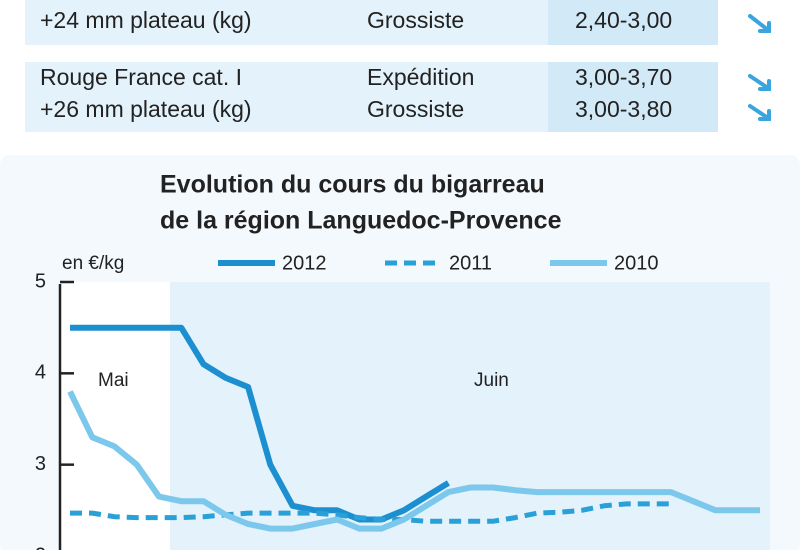 Image resolution: width=800 pixels, height=555 pixels. Describe the element at coordinates (623, 20) in the screenshot. I see `row-price: 2,40-3,00` at that location.